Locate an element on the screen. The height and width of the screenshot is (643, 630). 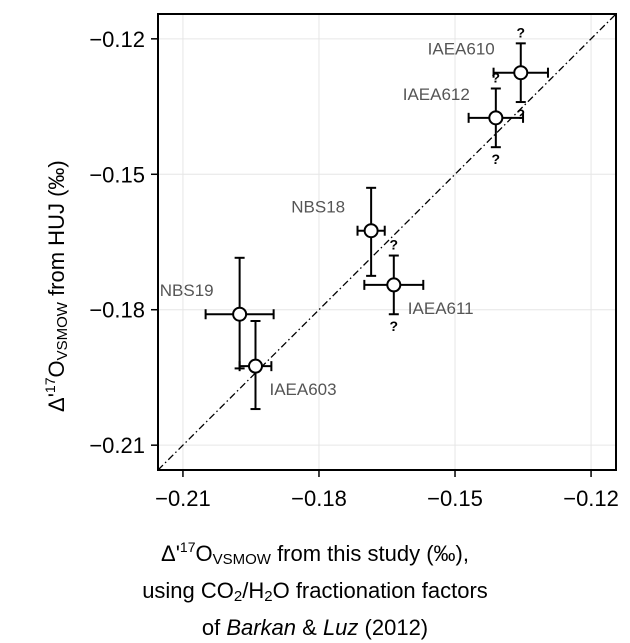
point-label: NBS19 is located at coordinates (187, 290).